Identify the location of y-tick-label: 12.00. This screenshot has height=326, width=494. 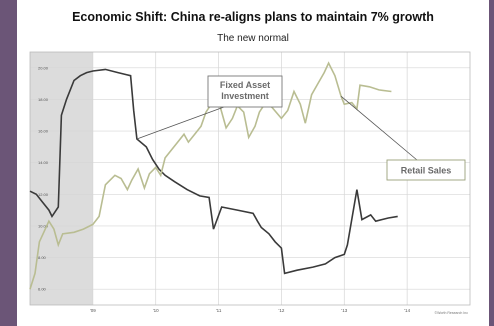
(43, 194).